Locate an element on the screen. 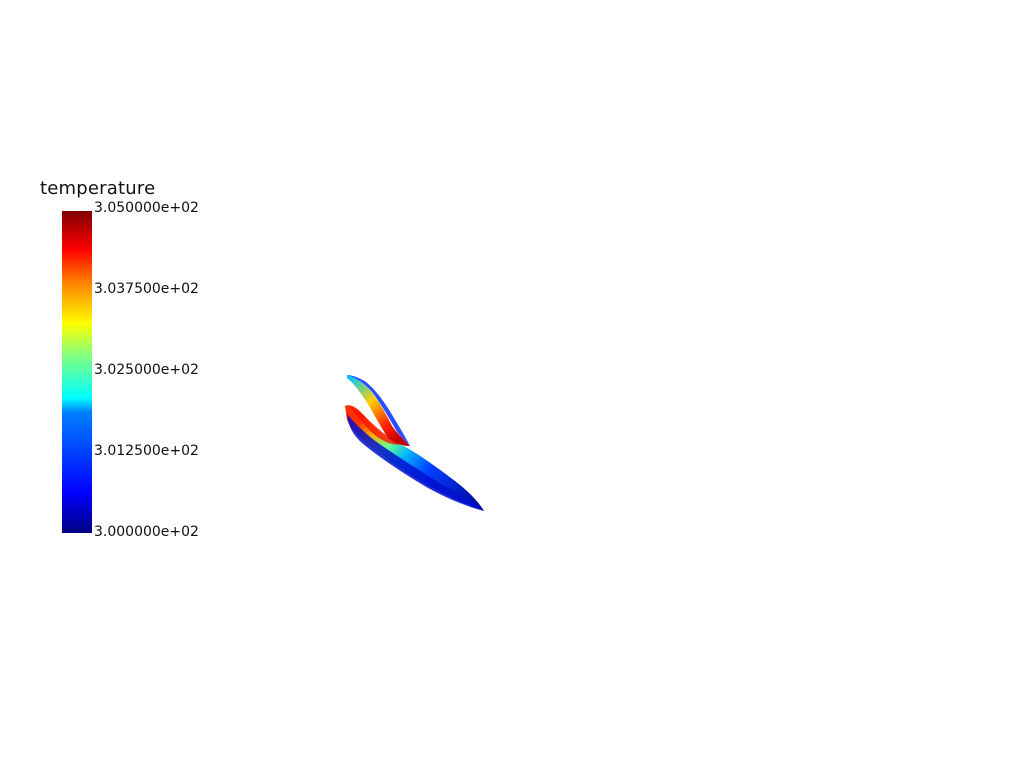  scalar-bar-label-min: 3.000000e+02 is located at coordinates (146, 532).